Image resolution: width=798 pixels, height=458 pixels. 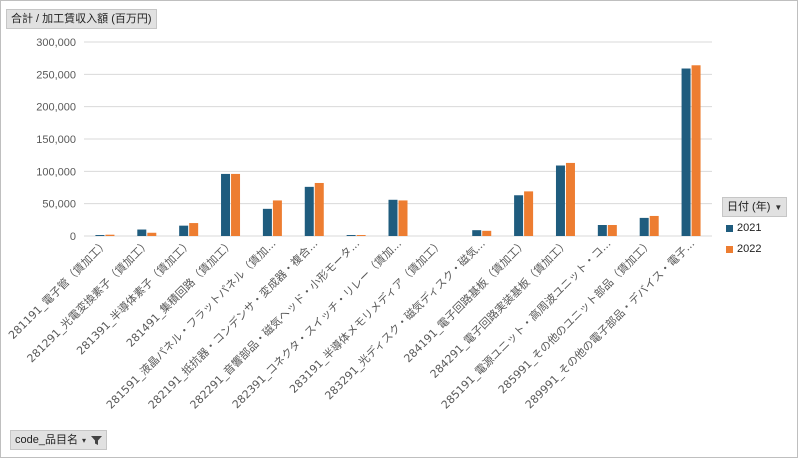 I want to click on y-tick-label: 250,000, so click(x=56, y=75).